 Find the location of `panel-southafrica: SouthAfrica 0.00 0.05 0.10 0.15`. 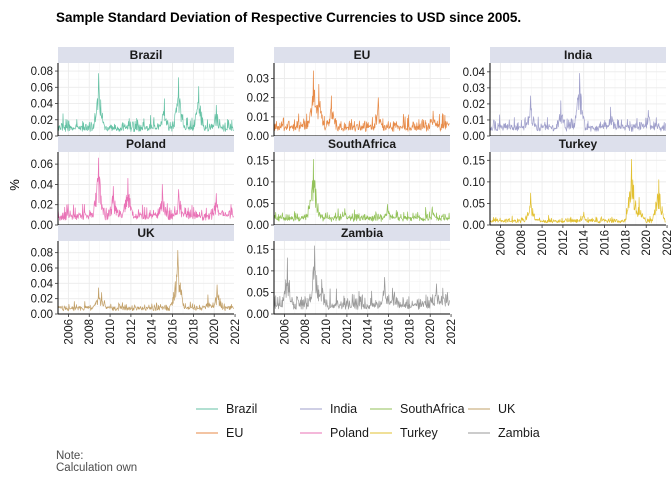

panel-southafrica: SouthAfrica 0.00 0.05 0.10 0.15 is located at coordinates (348, 184).